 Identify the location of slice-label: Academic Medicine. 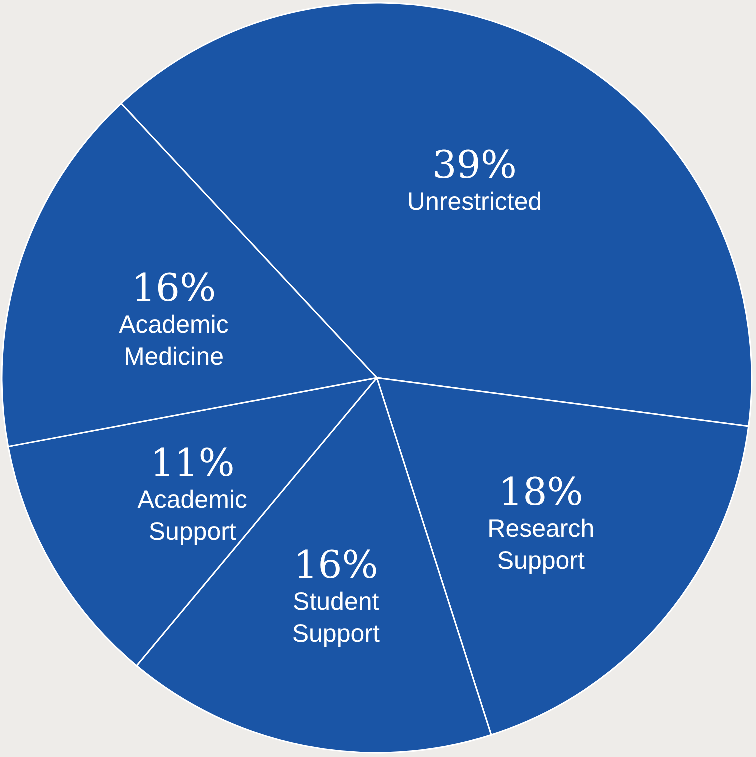
(174, 341).